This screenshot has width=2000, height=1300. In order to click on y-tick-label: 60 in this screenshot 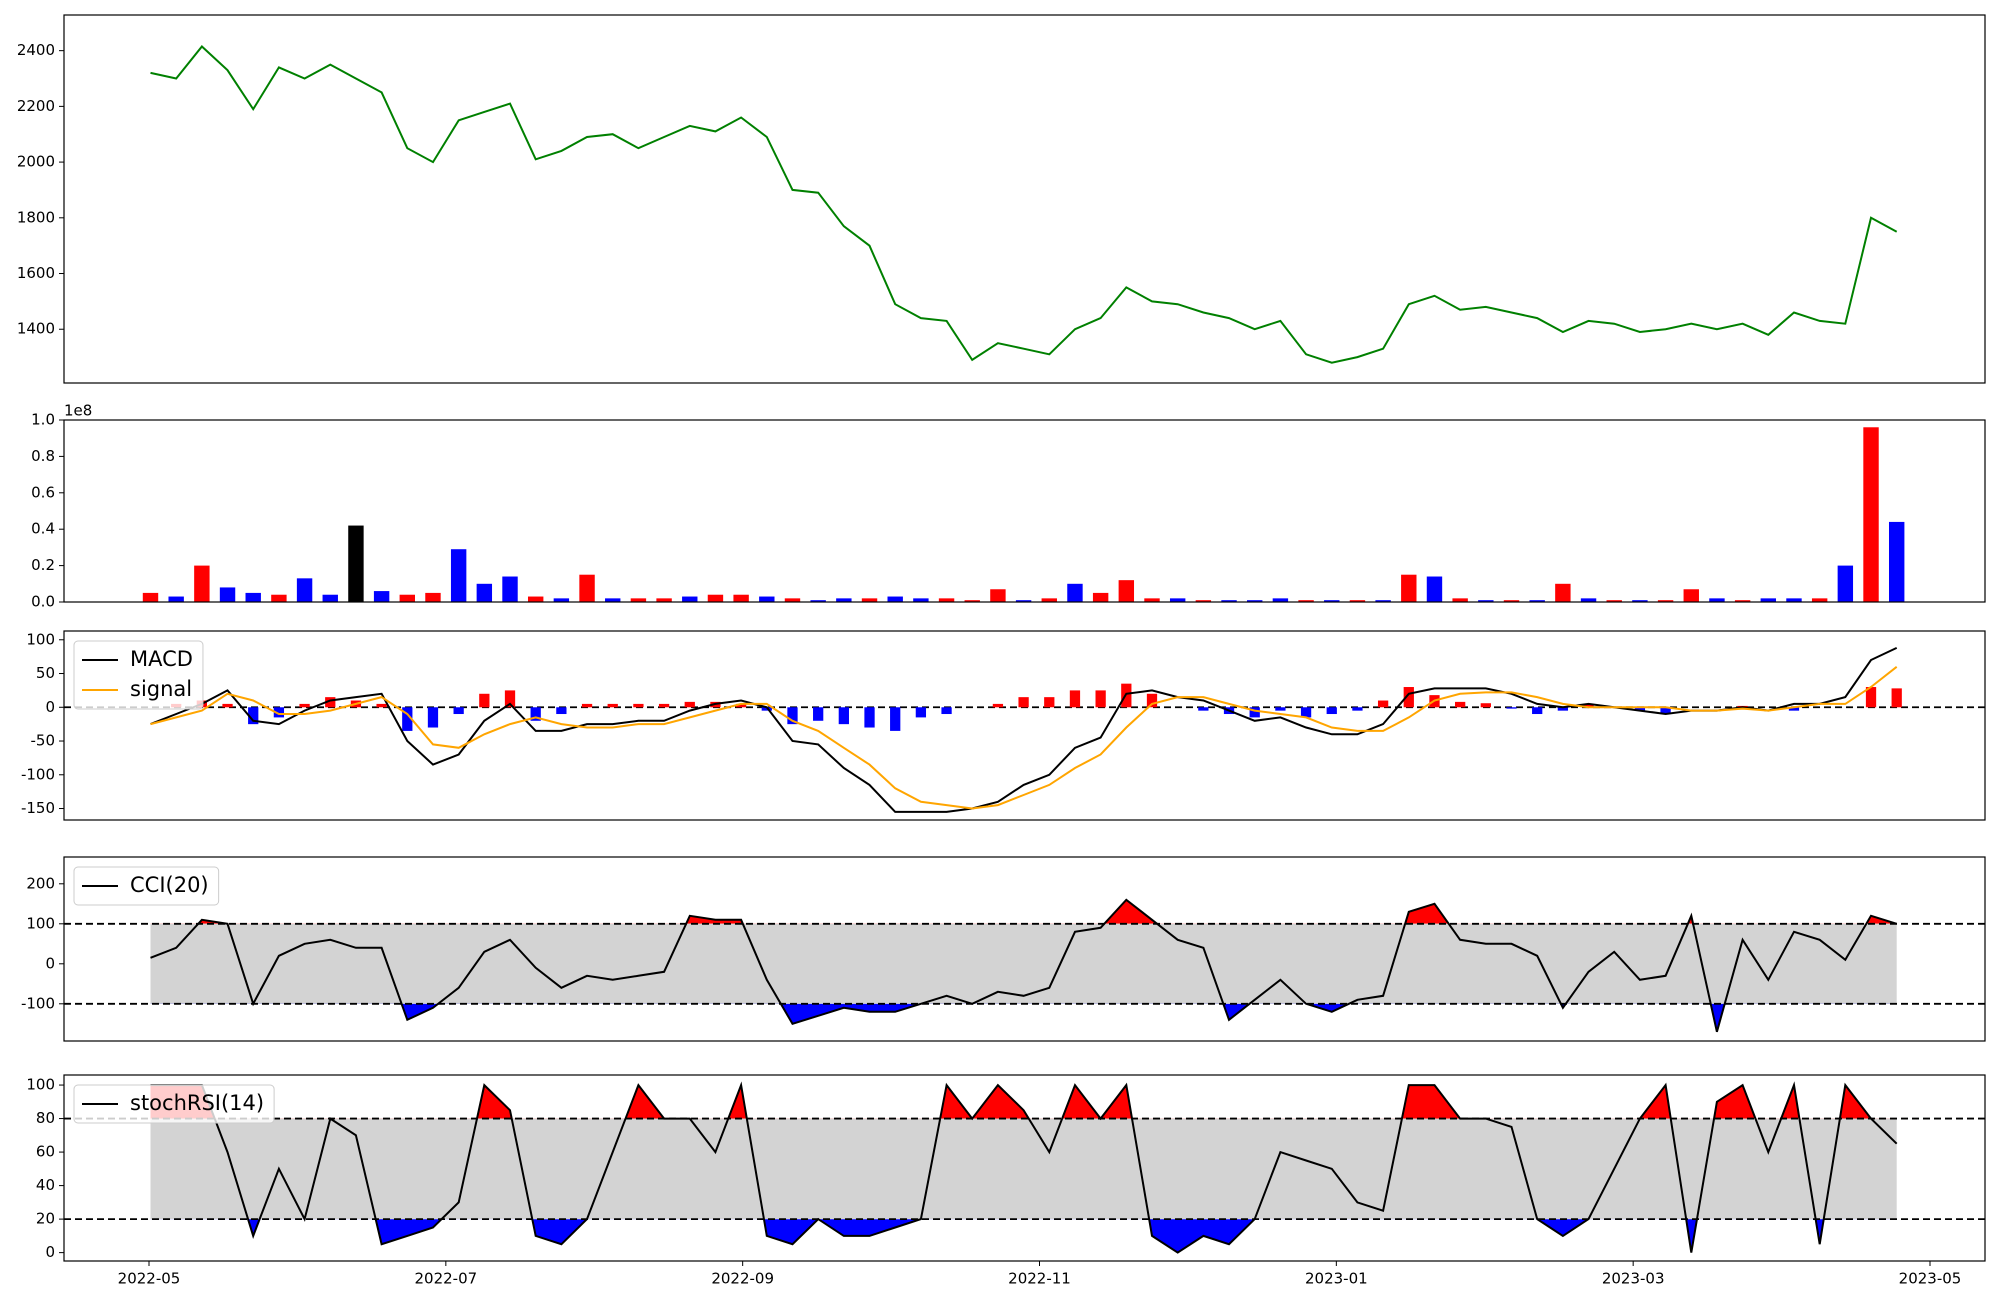, I will do `click(45, 1152)`.